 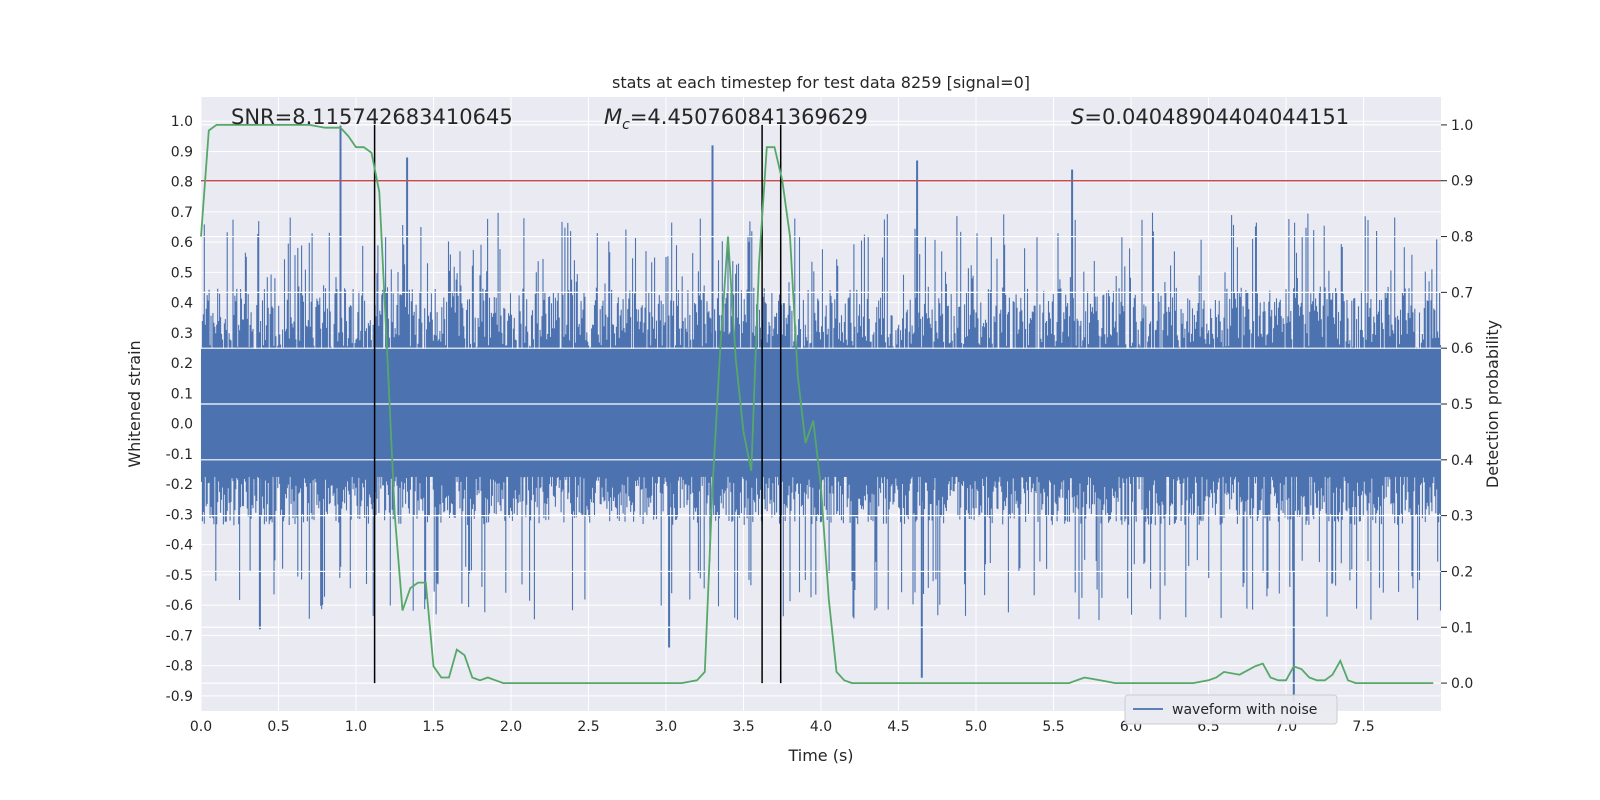 I want to click on y-tick-label: -0.4, so click(x=179, y=546).